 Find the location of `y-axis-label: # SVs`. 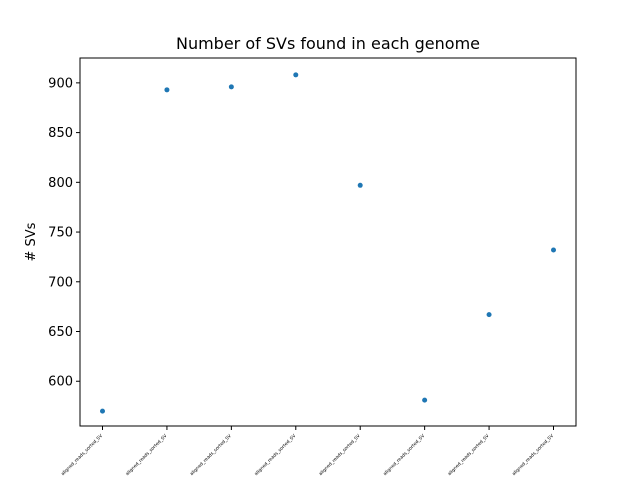

y-axis-label: # SVs is located at coordinates (31, 241).